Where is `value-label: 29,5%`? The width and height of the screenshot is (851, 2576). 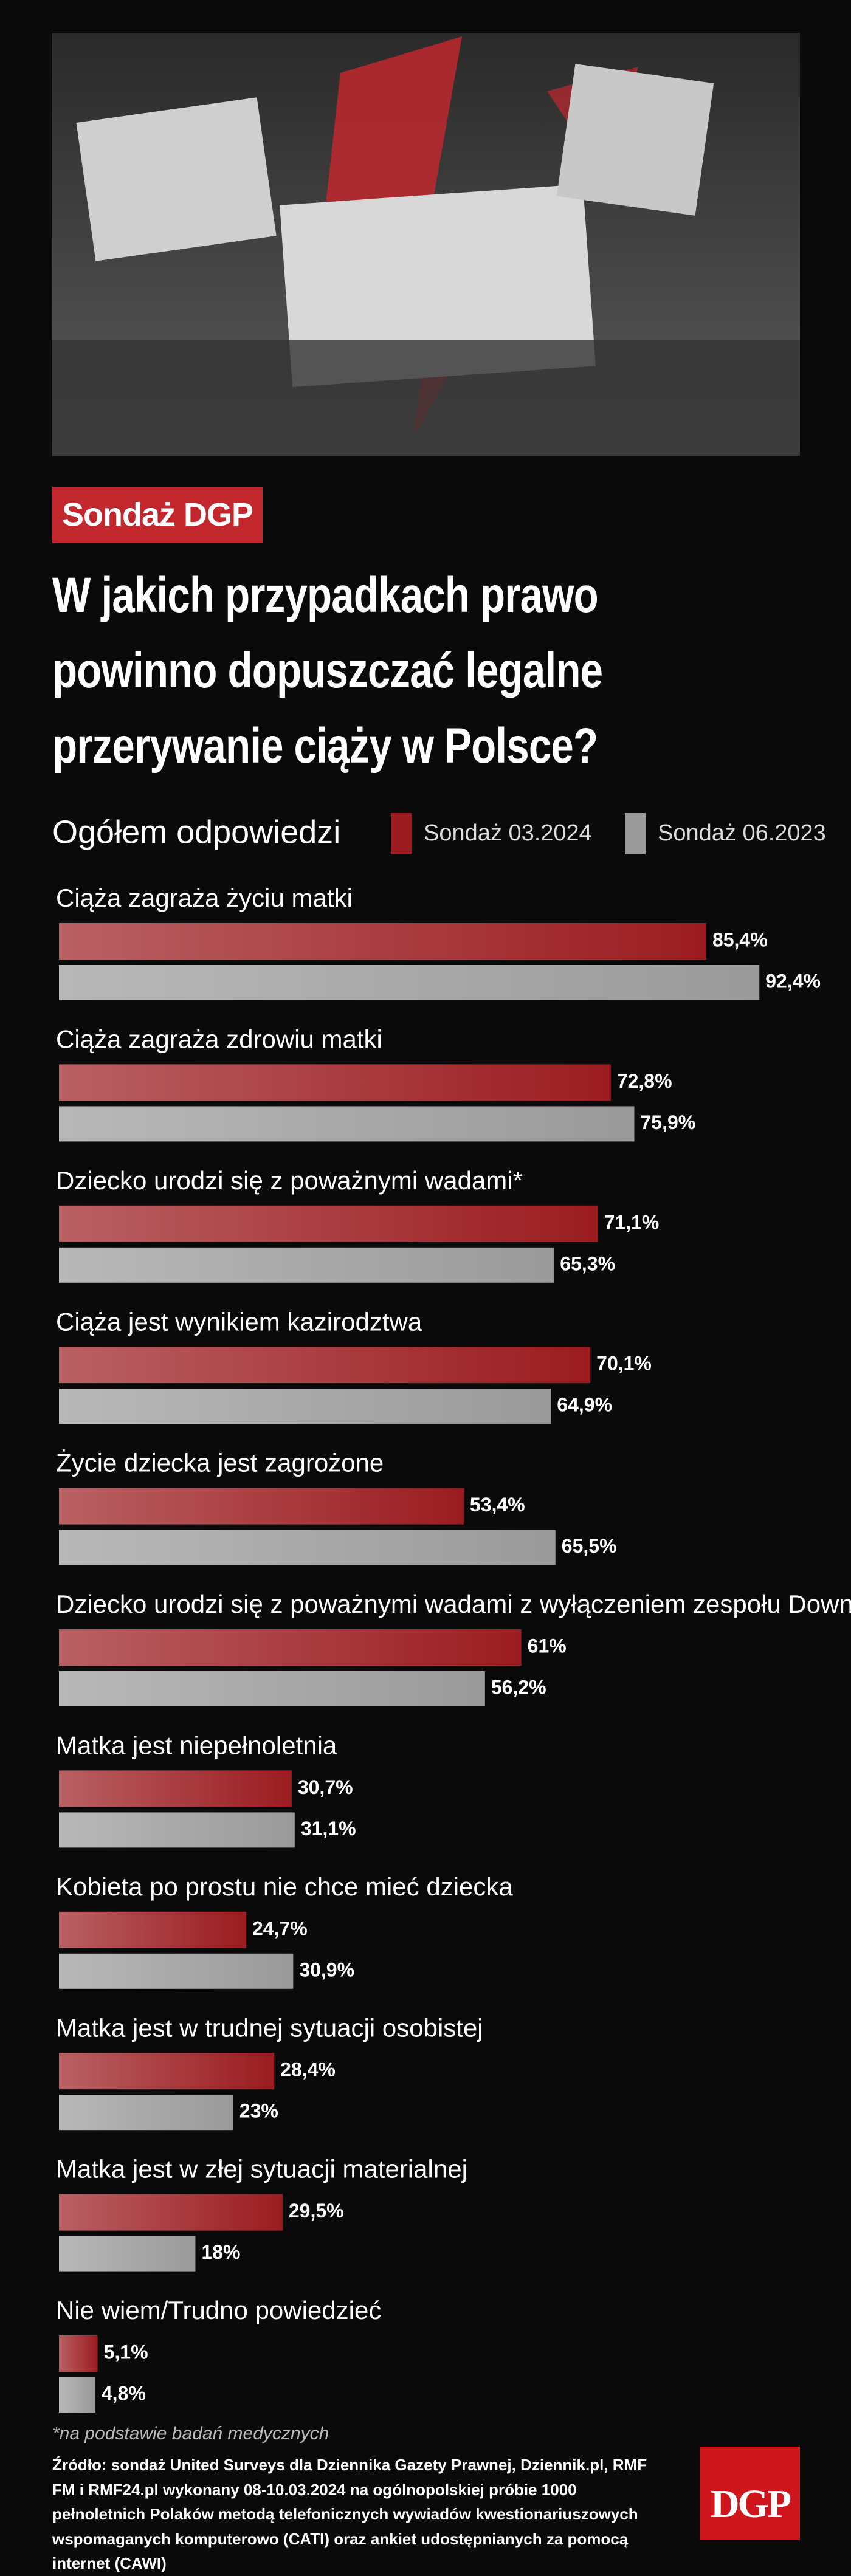
value-label: 29,5% is located at coordinates (316, 2211).